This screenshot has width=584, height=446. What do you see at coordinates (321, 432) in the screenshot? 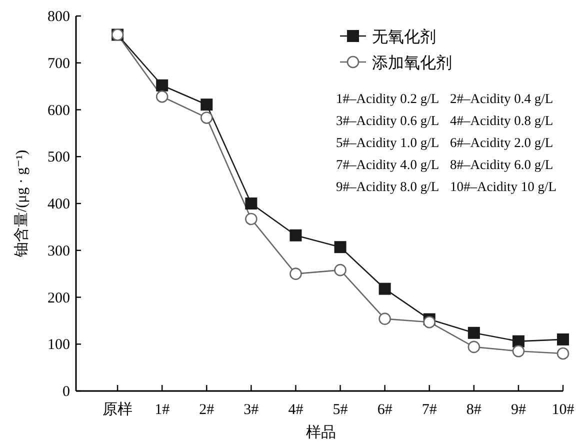
I see `x-axis-title: 样品` at bounding box center [321, 432].